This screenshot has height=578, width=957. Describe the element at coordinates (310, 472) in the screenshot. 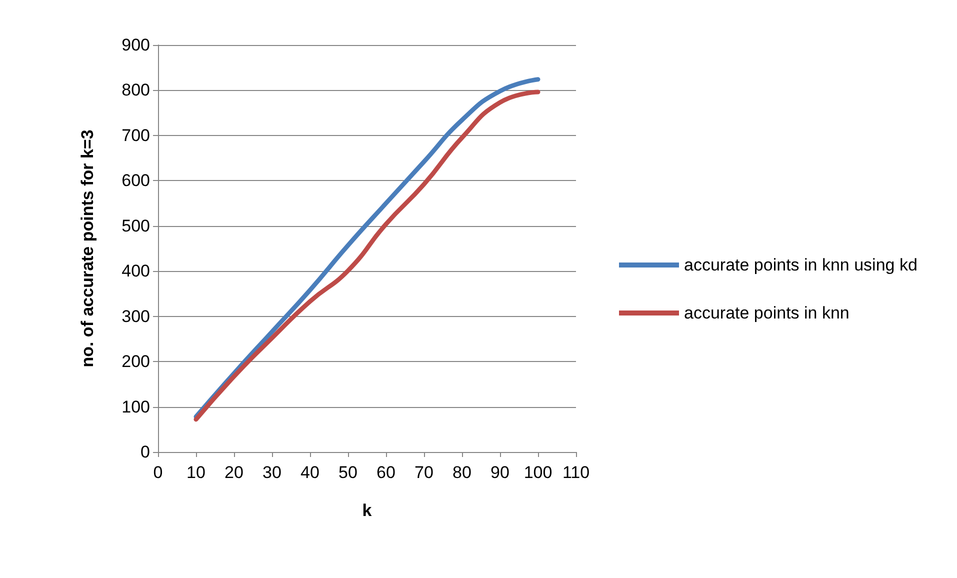

I see `x-tick-label: 40` at that location.